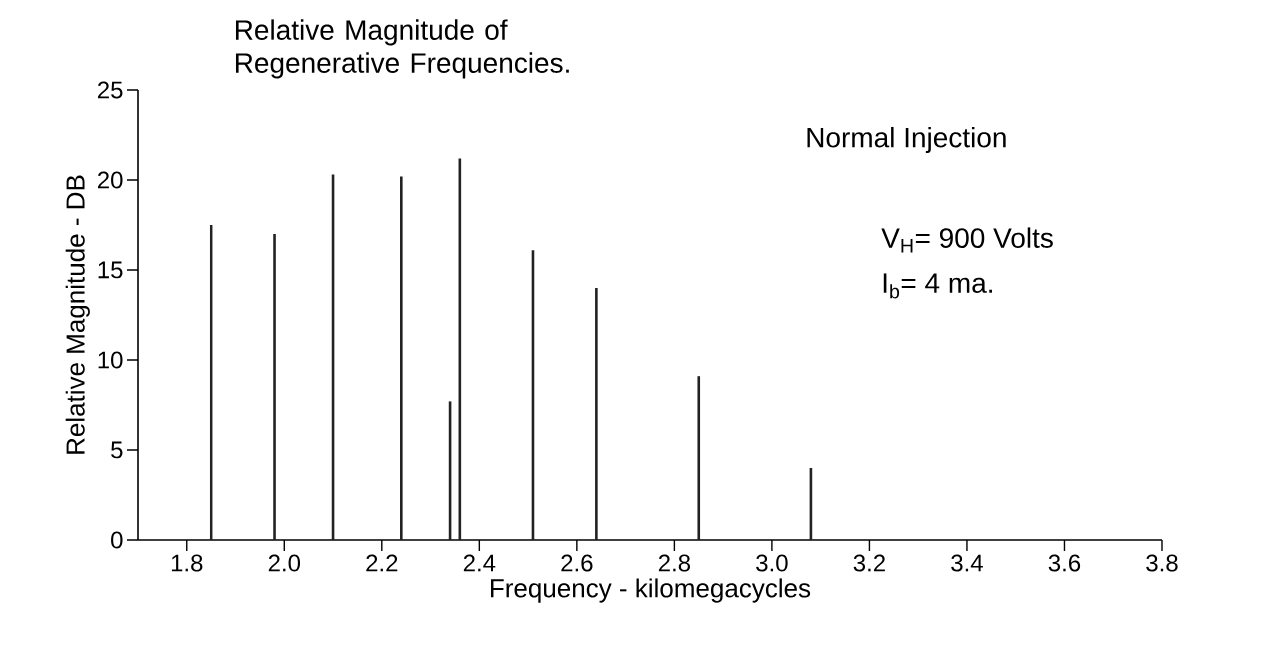 The width and height of the screenshot is (1263, 661). I want to click on y-tick-label: 0, so click(117, 540).